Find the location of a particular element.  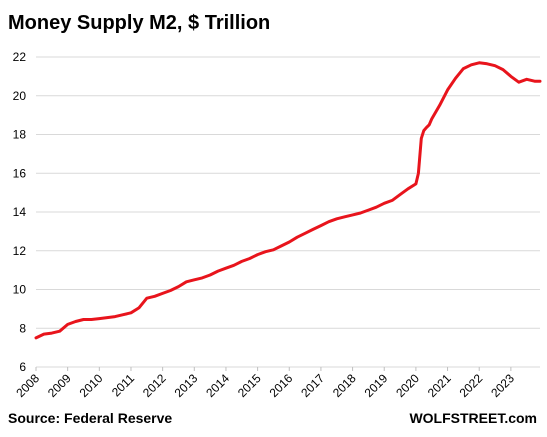

y-tick-label: 10 is located at coordinates (20, 290).